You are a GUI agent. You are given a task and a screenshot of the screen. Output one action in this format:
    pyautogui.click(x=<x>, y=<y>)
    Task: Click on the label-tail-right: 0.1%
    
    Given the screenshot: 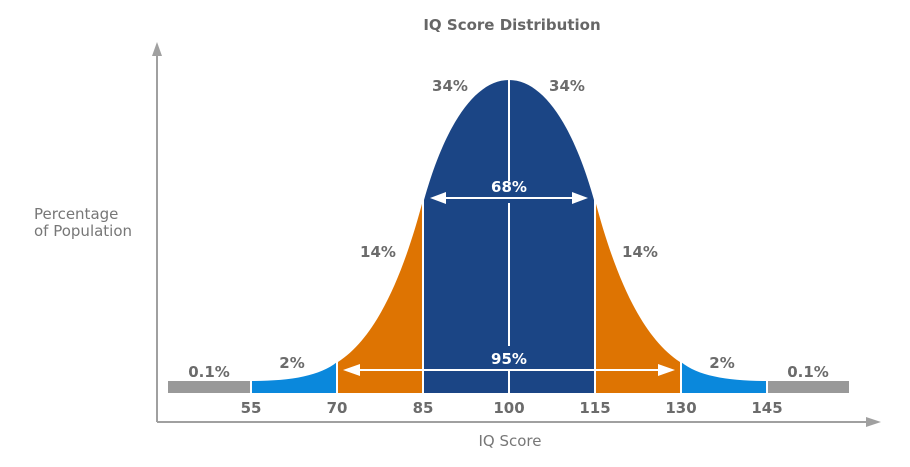 What is the action you would take?
    pyautogui.click(x=808, y=372)
    